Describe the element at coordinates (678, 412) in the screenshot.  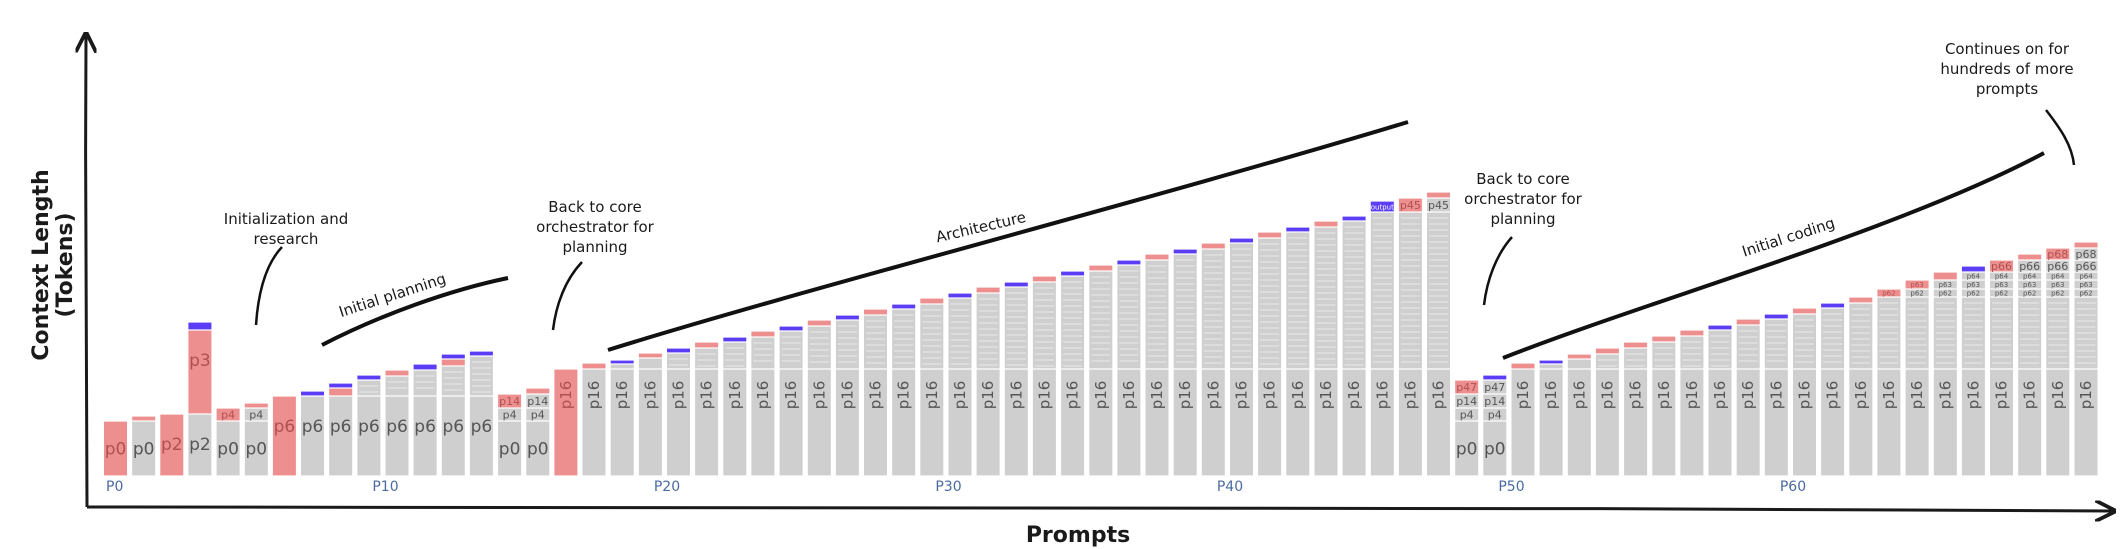
I see `bar-prompt-20: p16` at that location.